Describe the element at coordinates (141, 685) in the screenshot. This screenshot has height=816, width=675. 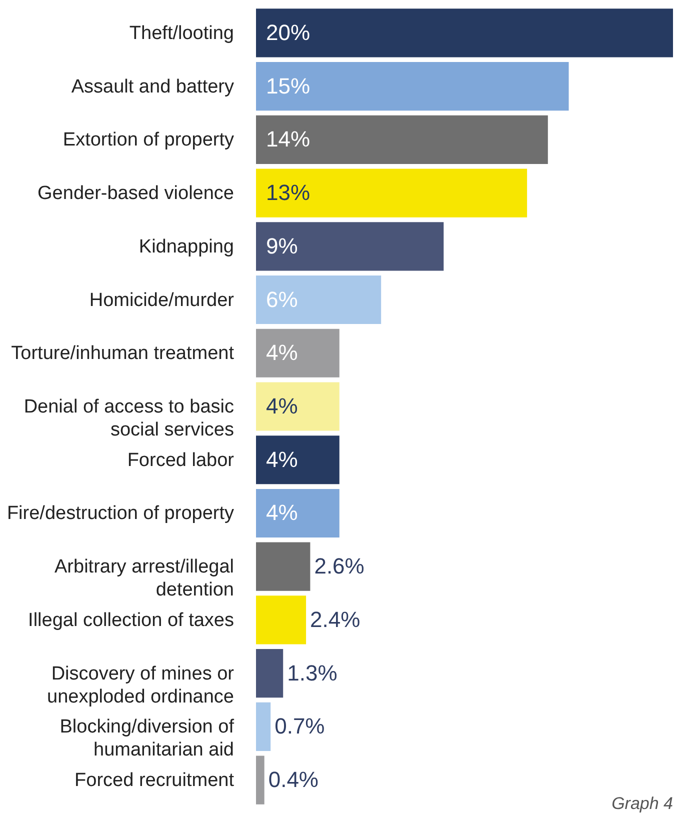
I see `y-tick-label: Discovery of mines or unexploded ordinance` at that location.